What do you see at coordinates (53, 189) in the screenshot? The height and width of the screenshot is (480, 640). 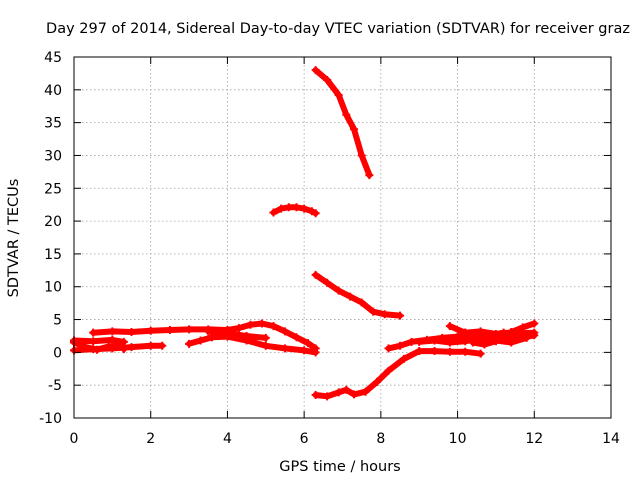 I see `y-tick-label: 25` at bounding box center [53, 189].